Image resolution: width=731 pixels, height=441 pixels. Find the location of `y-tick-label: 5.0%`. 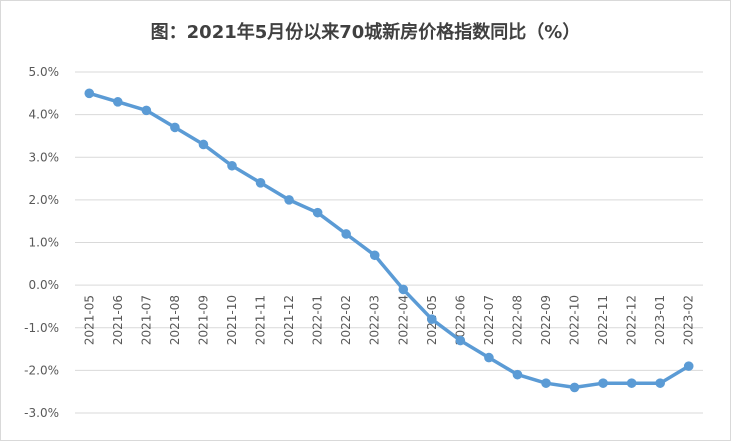

y-tick-label: 5.0% is located at coordinates (44, 72).